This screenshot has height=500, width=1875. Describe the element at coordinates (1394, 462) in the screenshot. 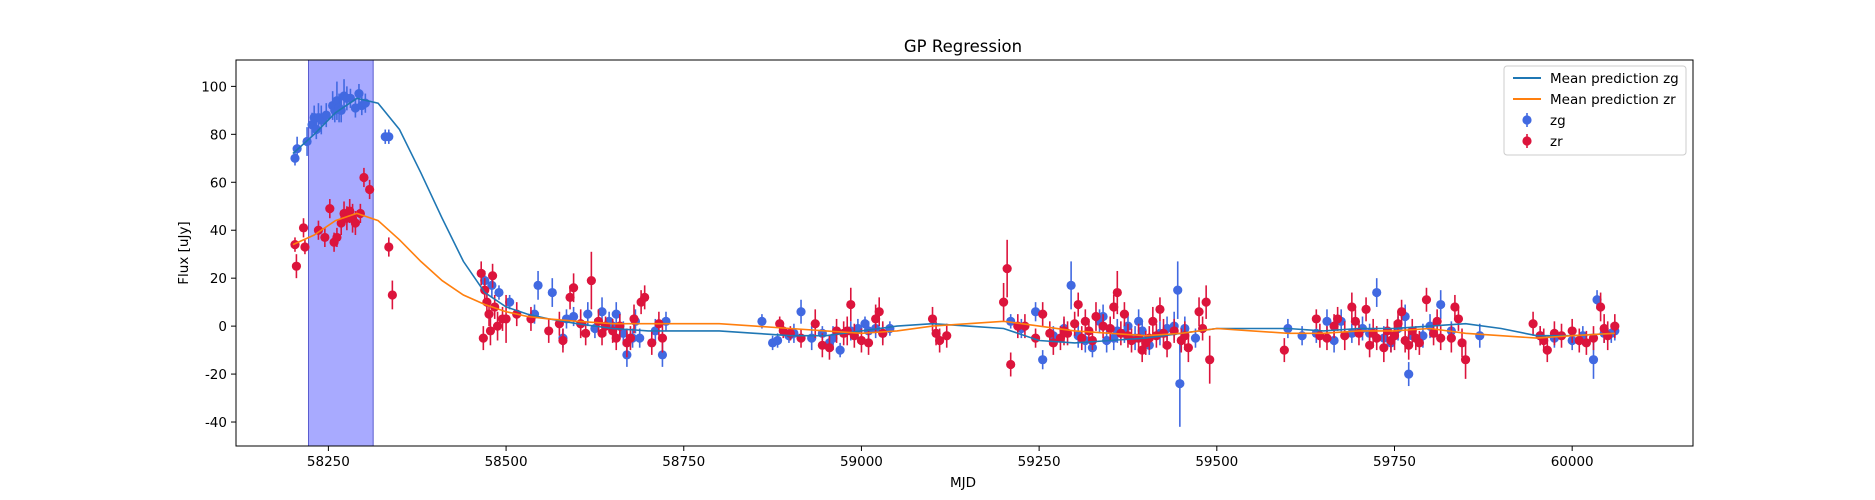

I see `x-tick-label: 59750` at that location.